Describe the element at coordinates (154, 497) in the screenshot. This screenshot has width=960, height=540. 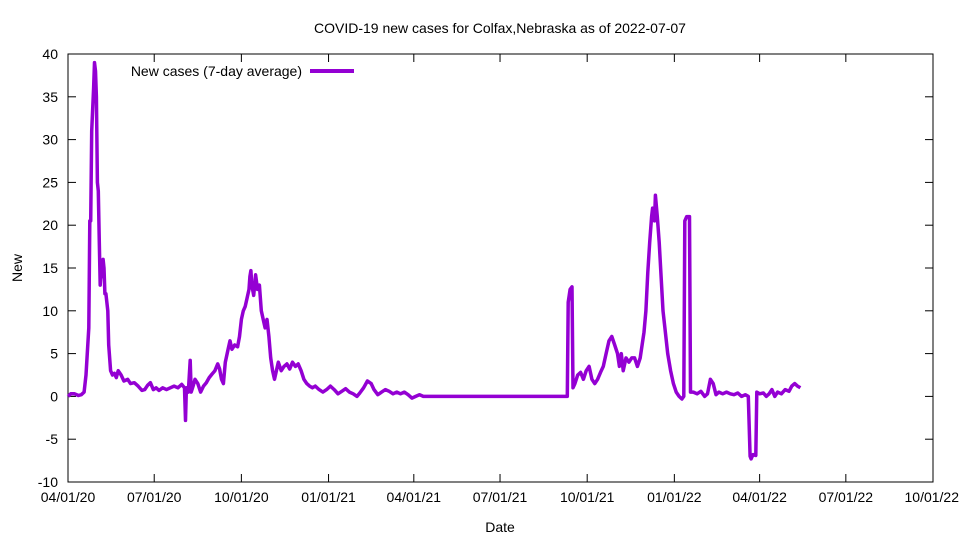
I see `x-tick-label: 07/01/20` at that location.